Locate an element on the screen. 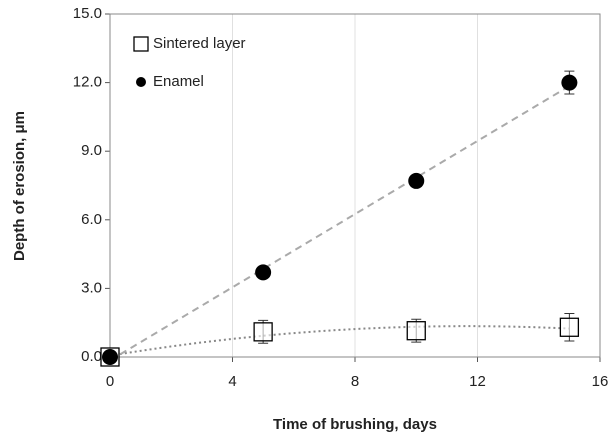 The height and width of the screenshot is (443, 614). y-tick-label: 12.0 is located at coordinates (87, 82).